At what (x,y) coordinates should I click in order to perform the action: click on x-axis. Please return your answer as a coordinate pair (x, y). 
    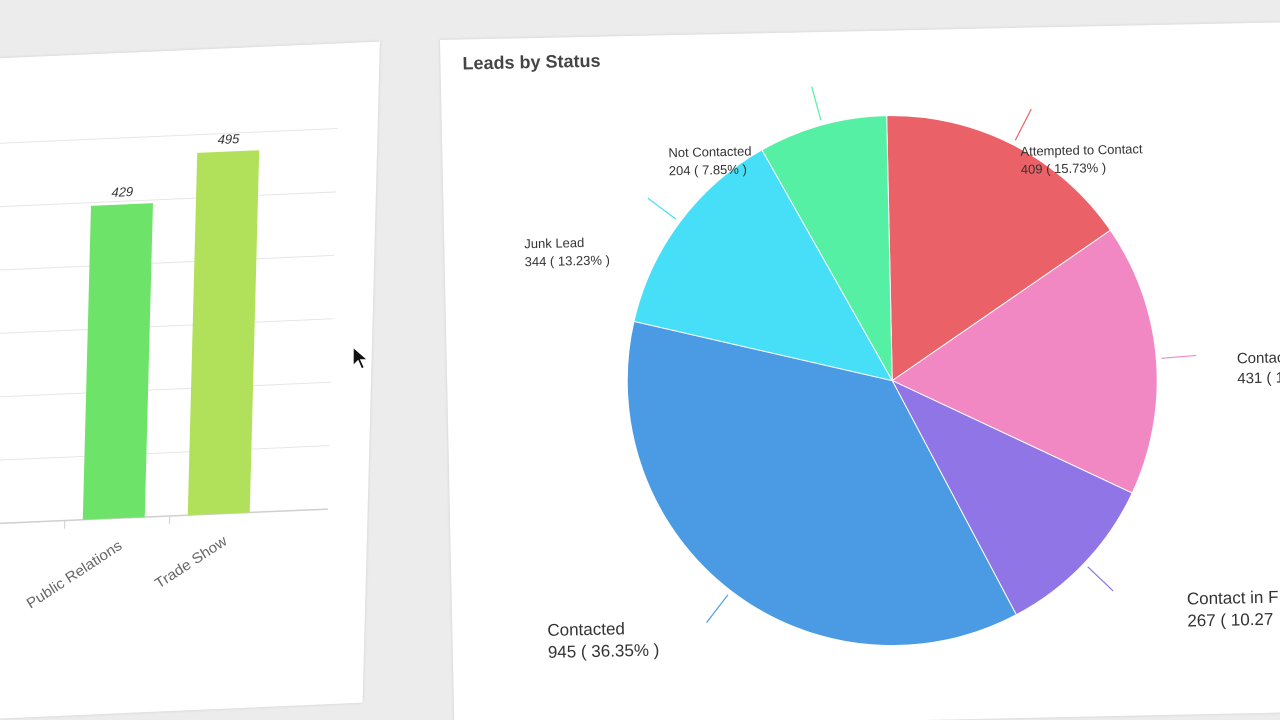
    Looking at the image, I should click on (164, 517).